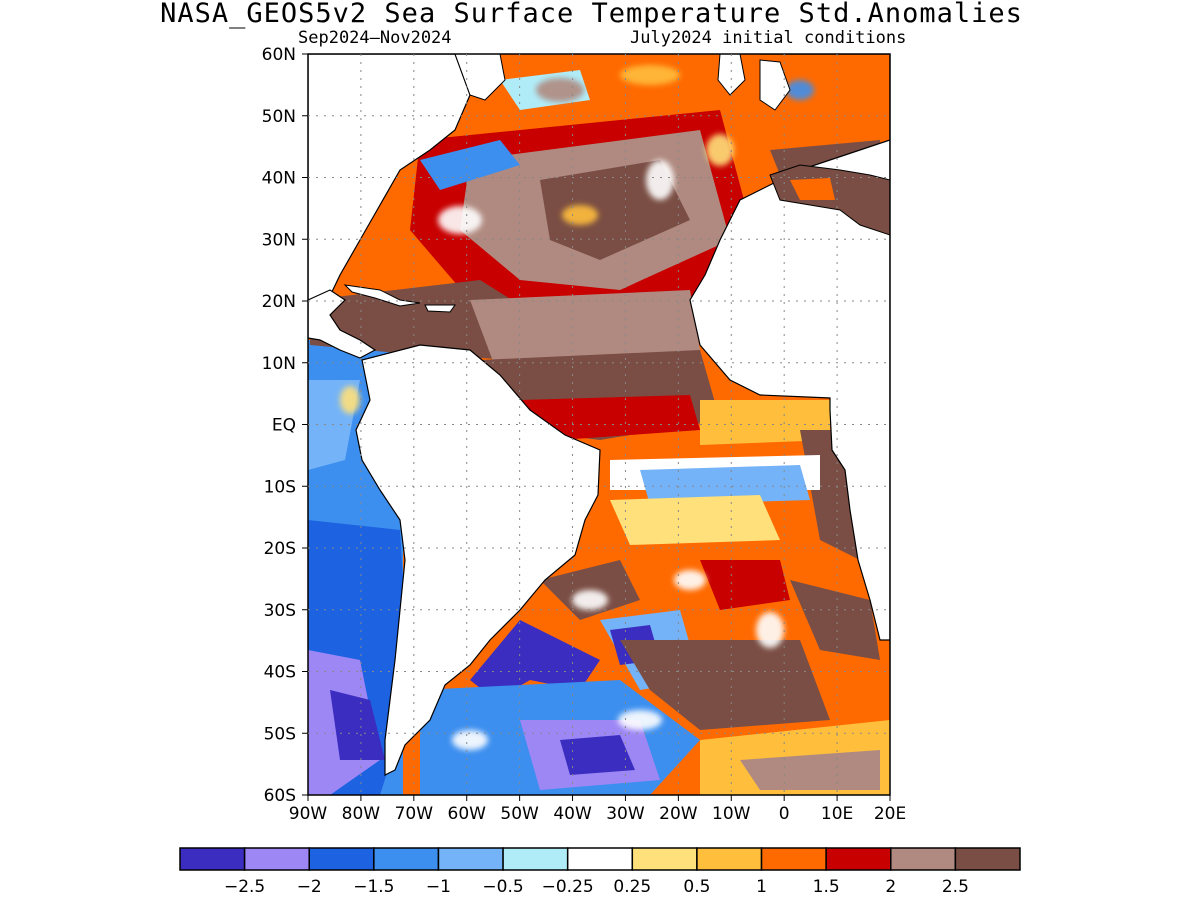 This screenshot has width=1200, height=900. Describe the element at coordinates (280, 611) in the screenshot. I see `latitude-label: 30S` at that location.